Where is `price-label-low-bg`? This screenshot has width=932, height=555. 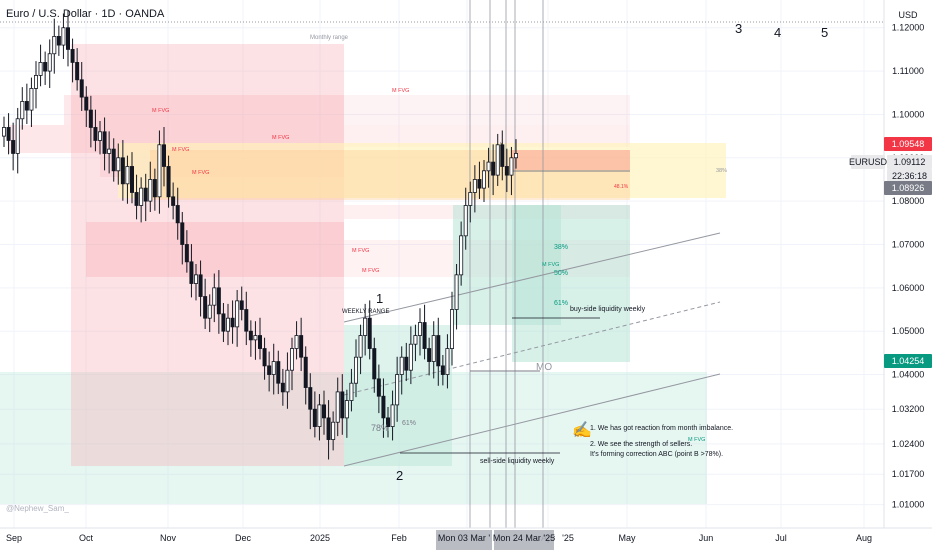
price-label-low-bg is located at coordinates (908, 188).